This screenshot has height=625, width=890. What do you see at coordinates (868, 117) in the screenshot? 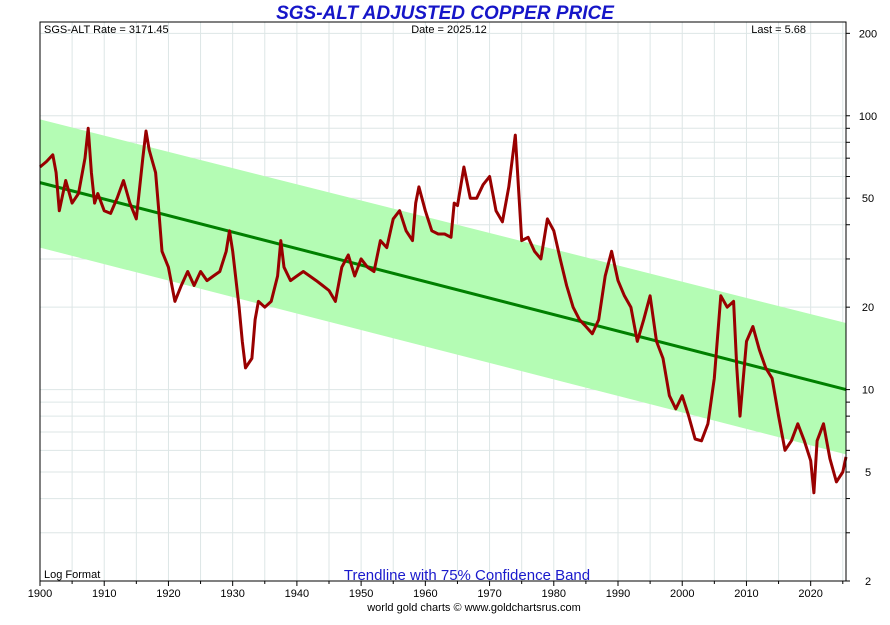
I see `y-tick-label: 100` at bounding box center [868, 117].